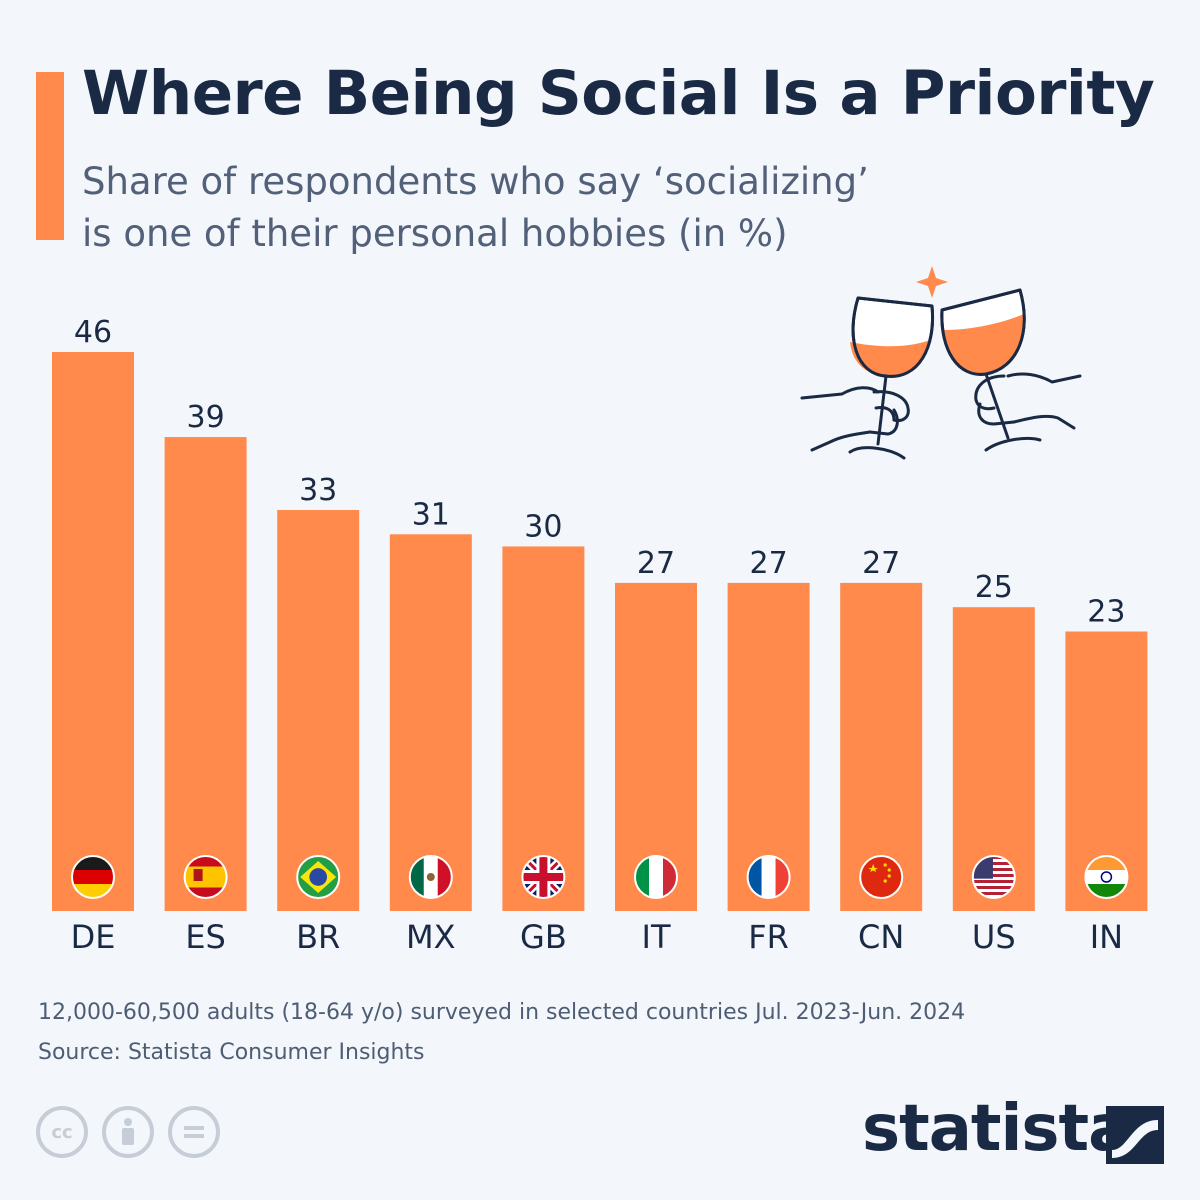 The height and width of the screenshot is (1200, 1200). Describe the element at coordinates (994, 937) in the screenshot. I see `category-label: US` at that location.